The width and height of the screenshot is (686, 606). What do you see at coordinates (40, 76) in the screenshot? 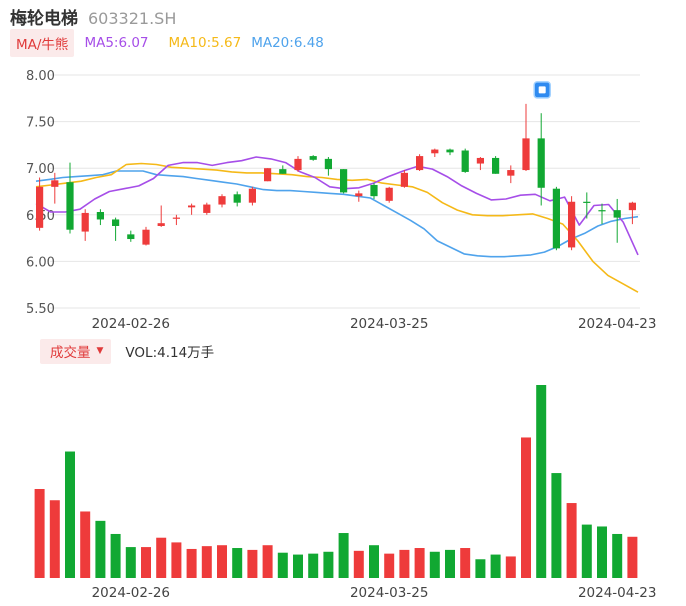
I see `price-tick-label: 8.00` at bounding box center [40, 76].